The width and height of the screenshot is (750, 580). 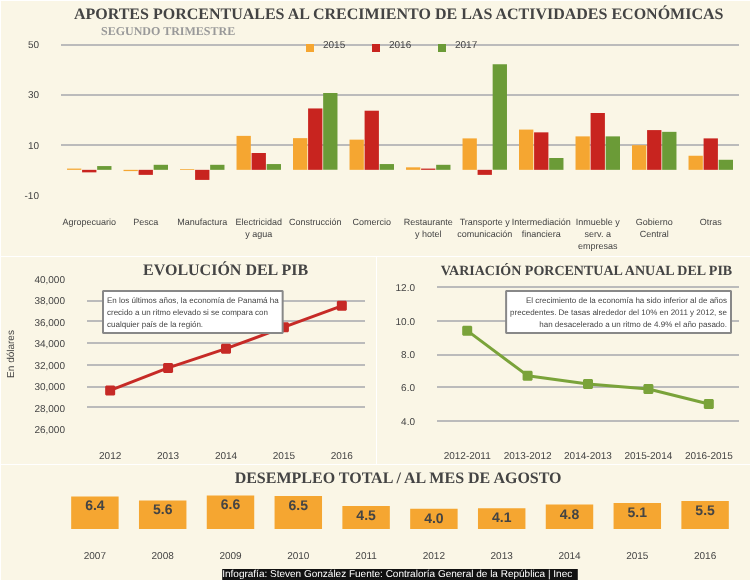 I want to click on chart-title: DESEMPLEO TOTAL / AL MES DE AGOSTO, so click(x=398, y=478).